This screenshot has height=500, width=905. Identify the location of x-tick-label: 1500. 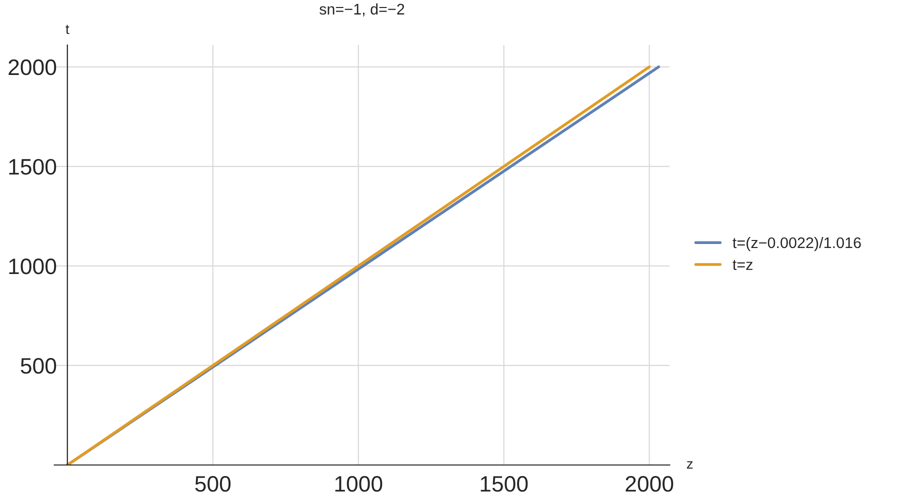
(504, 484).